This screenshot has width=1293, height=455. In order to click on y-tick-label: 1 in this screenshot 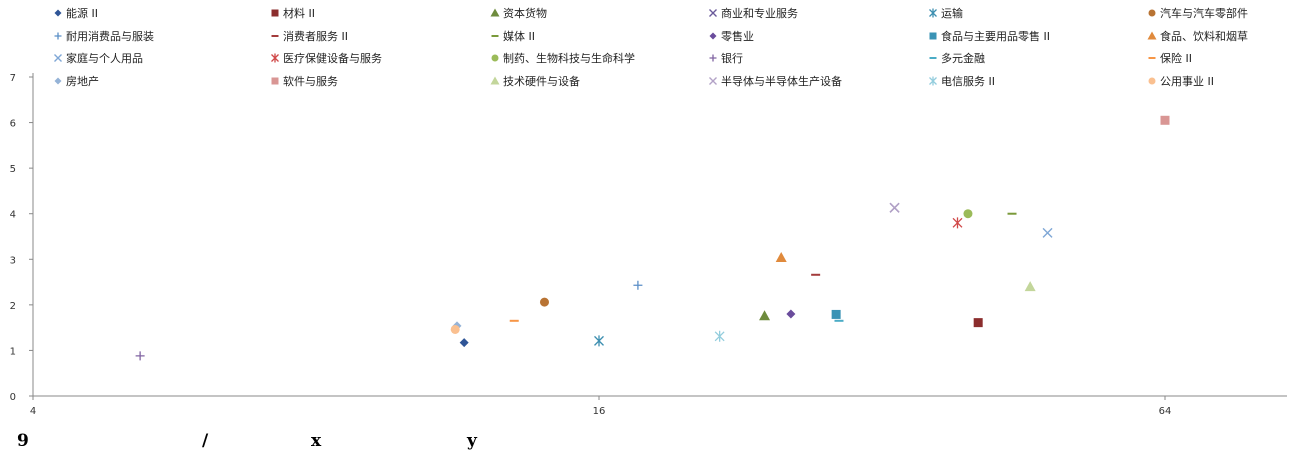, I will do `click(13, 351)`.